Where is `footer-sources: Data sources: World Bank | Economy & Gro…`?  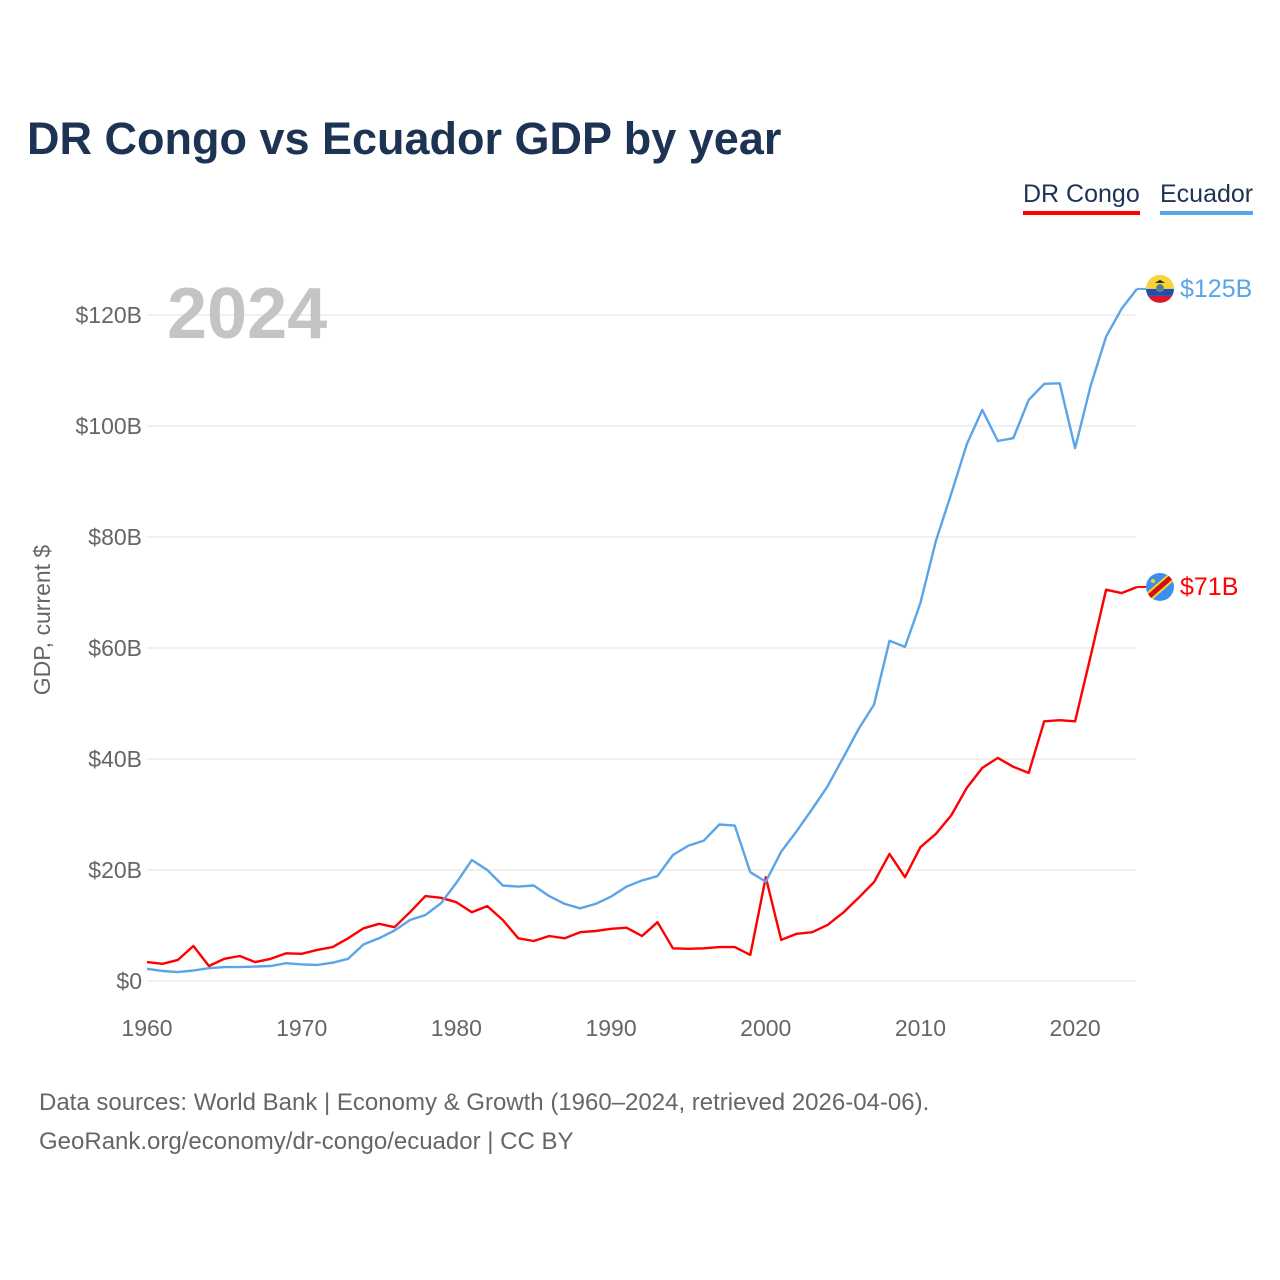
footer-sources: Data sources: World Bank | Economy & Gro… is located at coordinates (484, 1102).